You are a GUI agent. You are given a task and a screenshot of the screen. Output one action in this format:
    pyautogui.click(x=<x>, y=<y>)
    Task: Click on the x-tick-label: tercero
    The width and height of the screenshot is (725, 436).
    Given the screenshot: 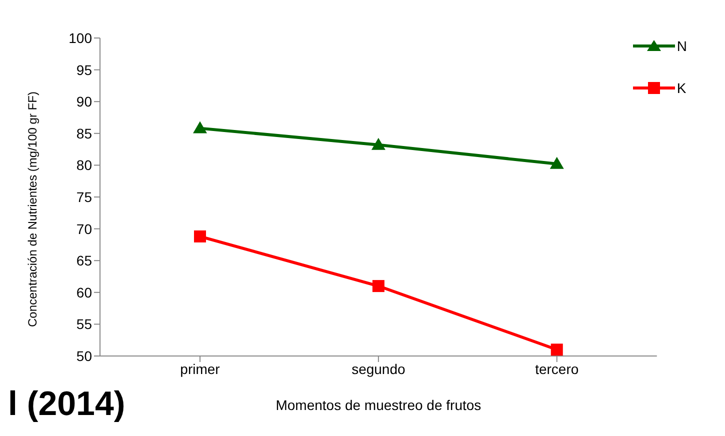 What is the action you would take?
    pyautogui.click(x=557, y=368)
    